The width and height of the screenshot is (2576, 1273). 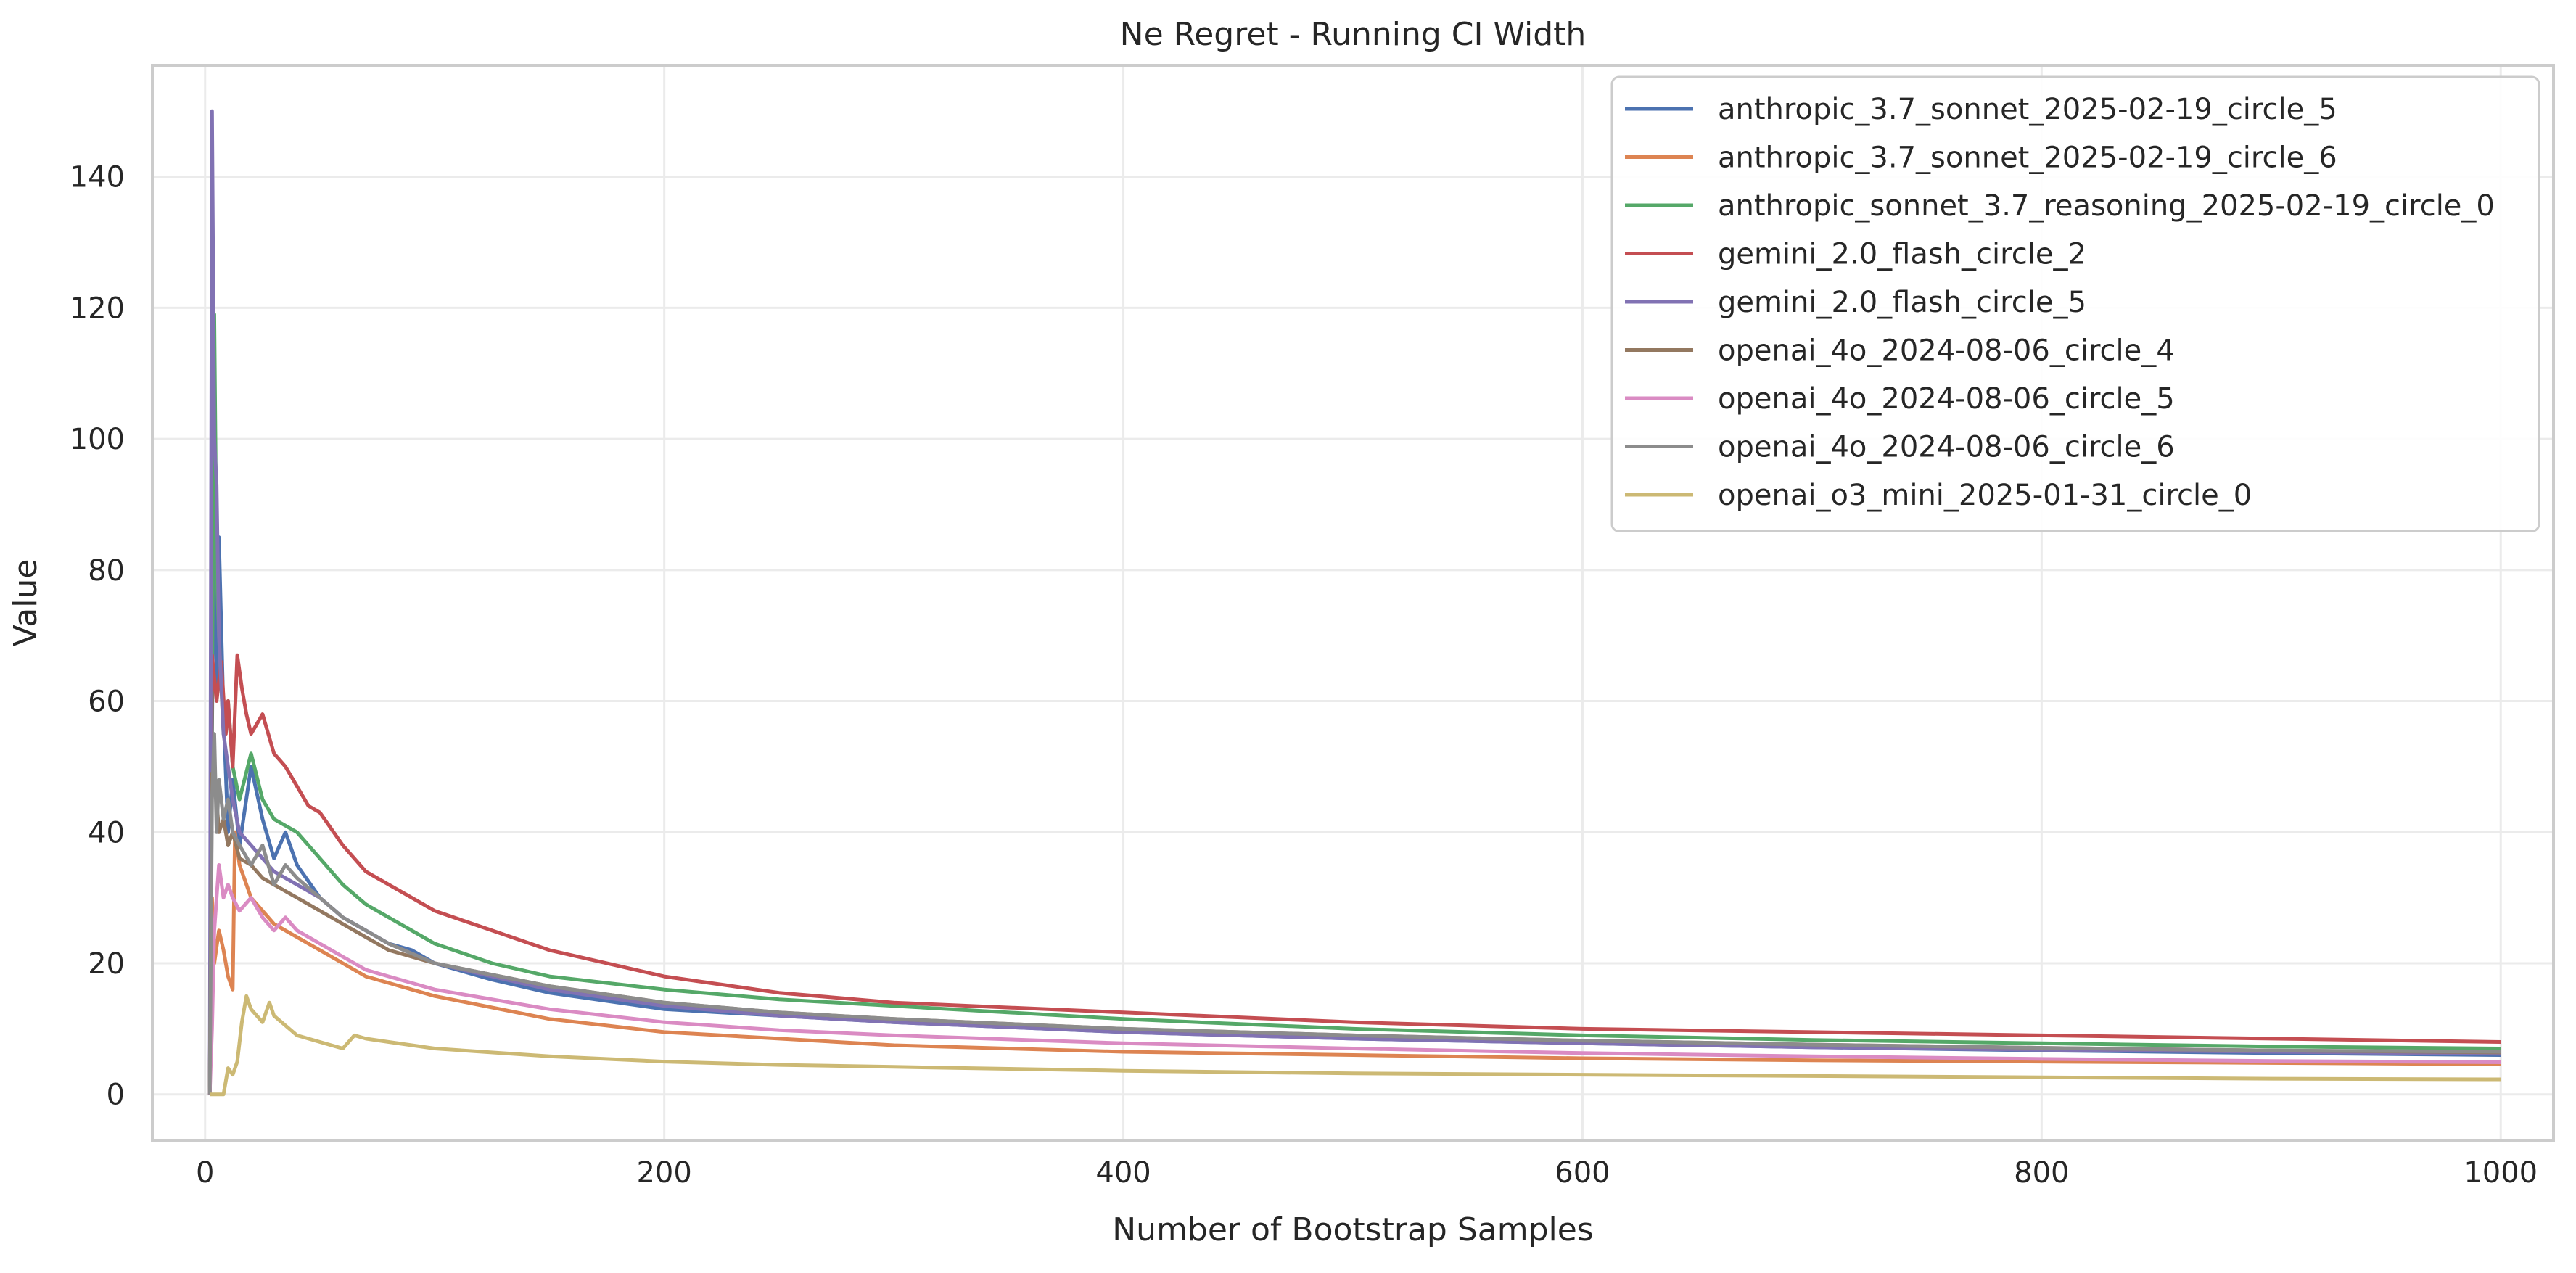 I want to click on x-axis-label: Number of Bootstrap Samples, so click(x=1352, y=1229).